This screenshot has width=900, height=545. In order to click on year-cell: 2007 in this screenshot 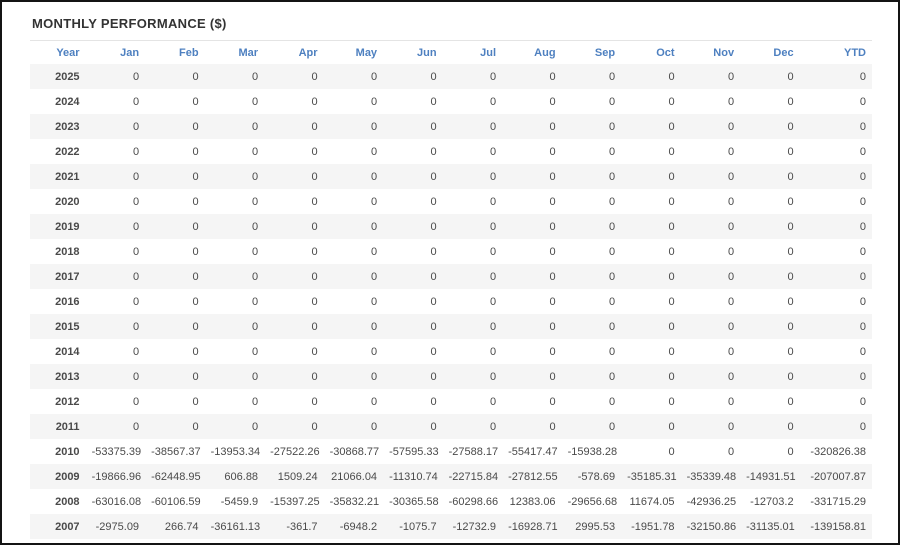, I will do `click(58, 526)`.